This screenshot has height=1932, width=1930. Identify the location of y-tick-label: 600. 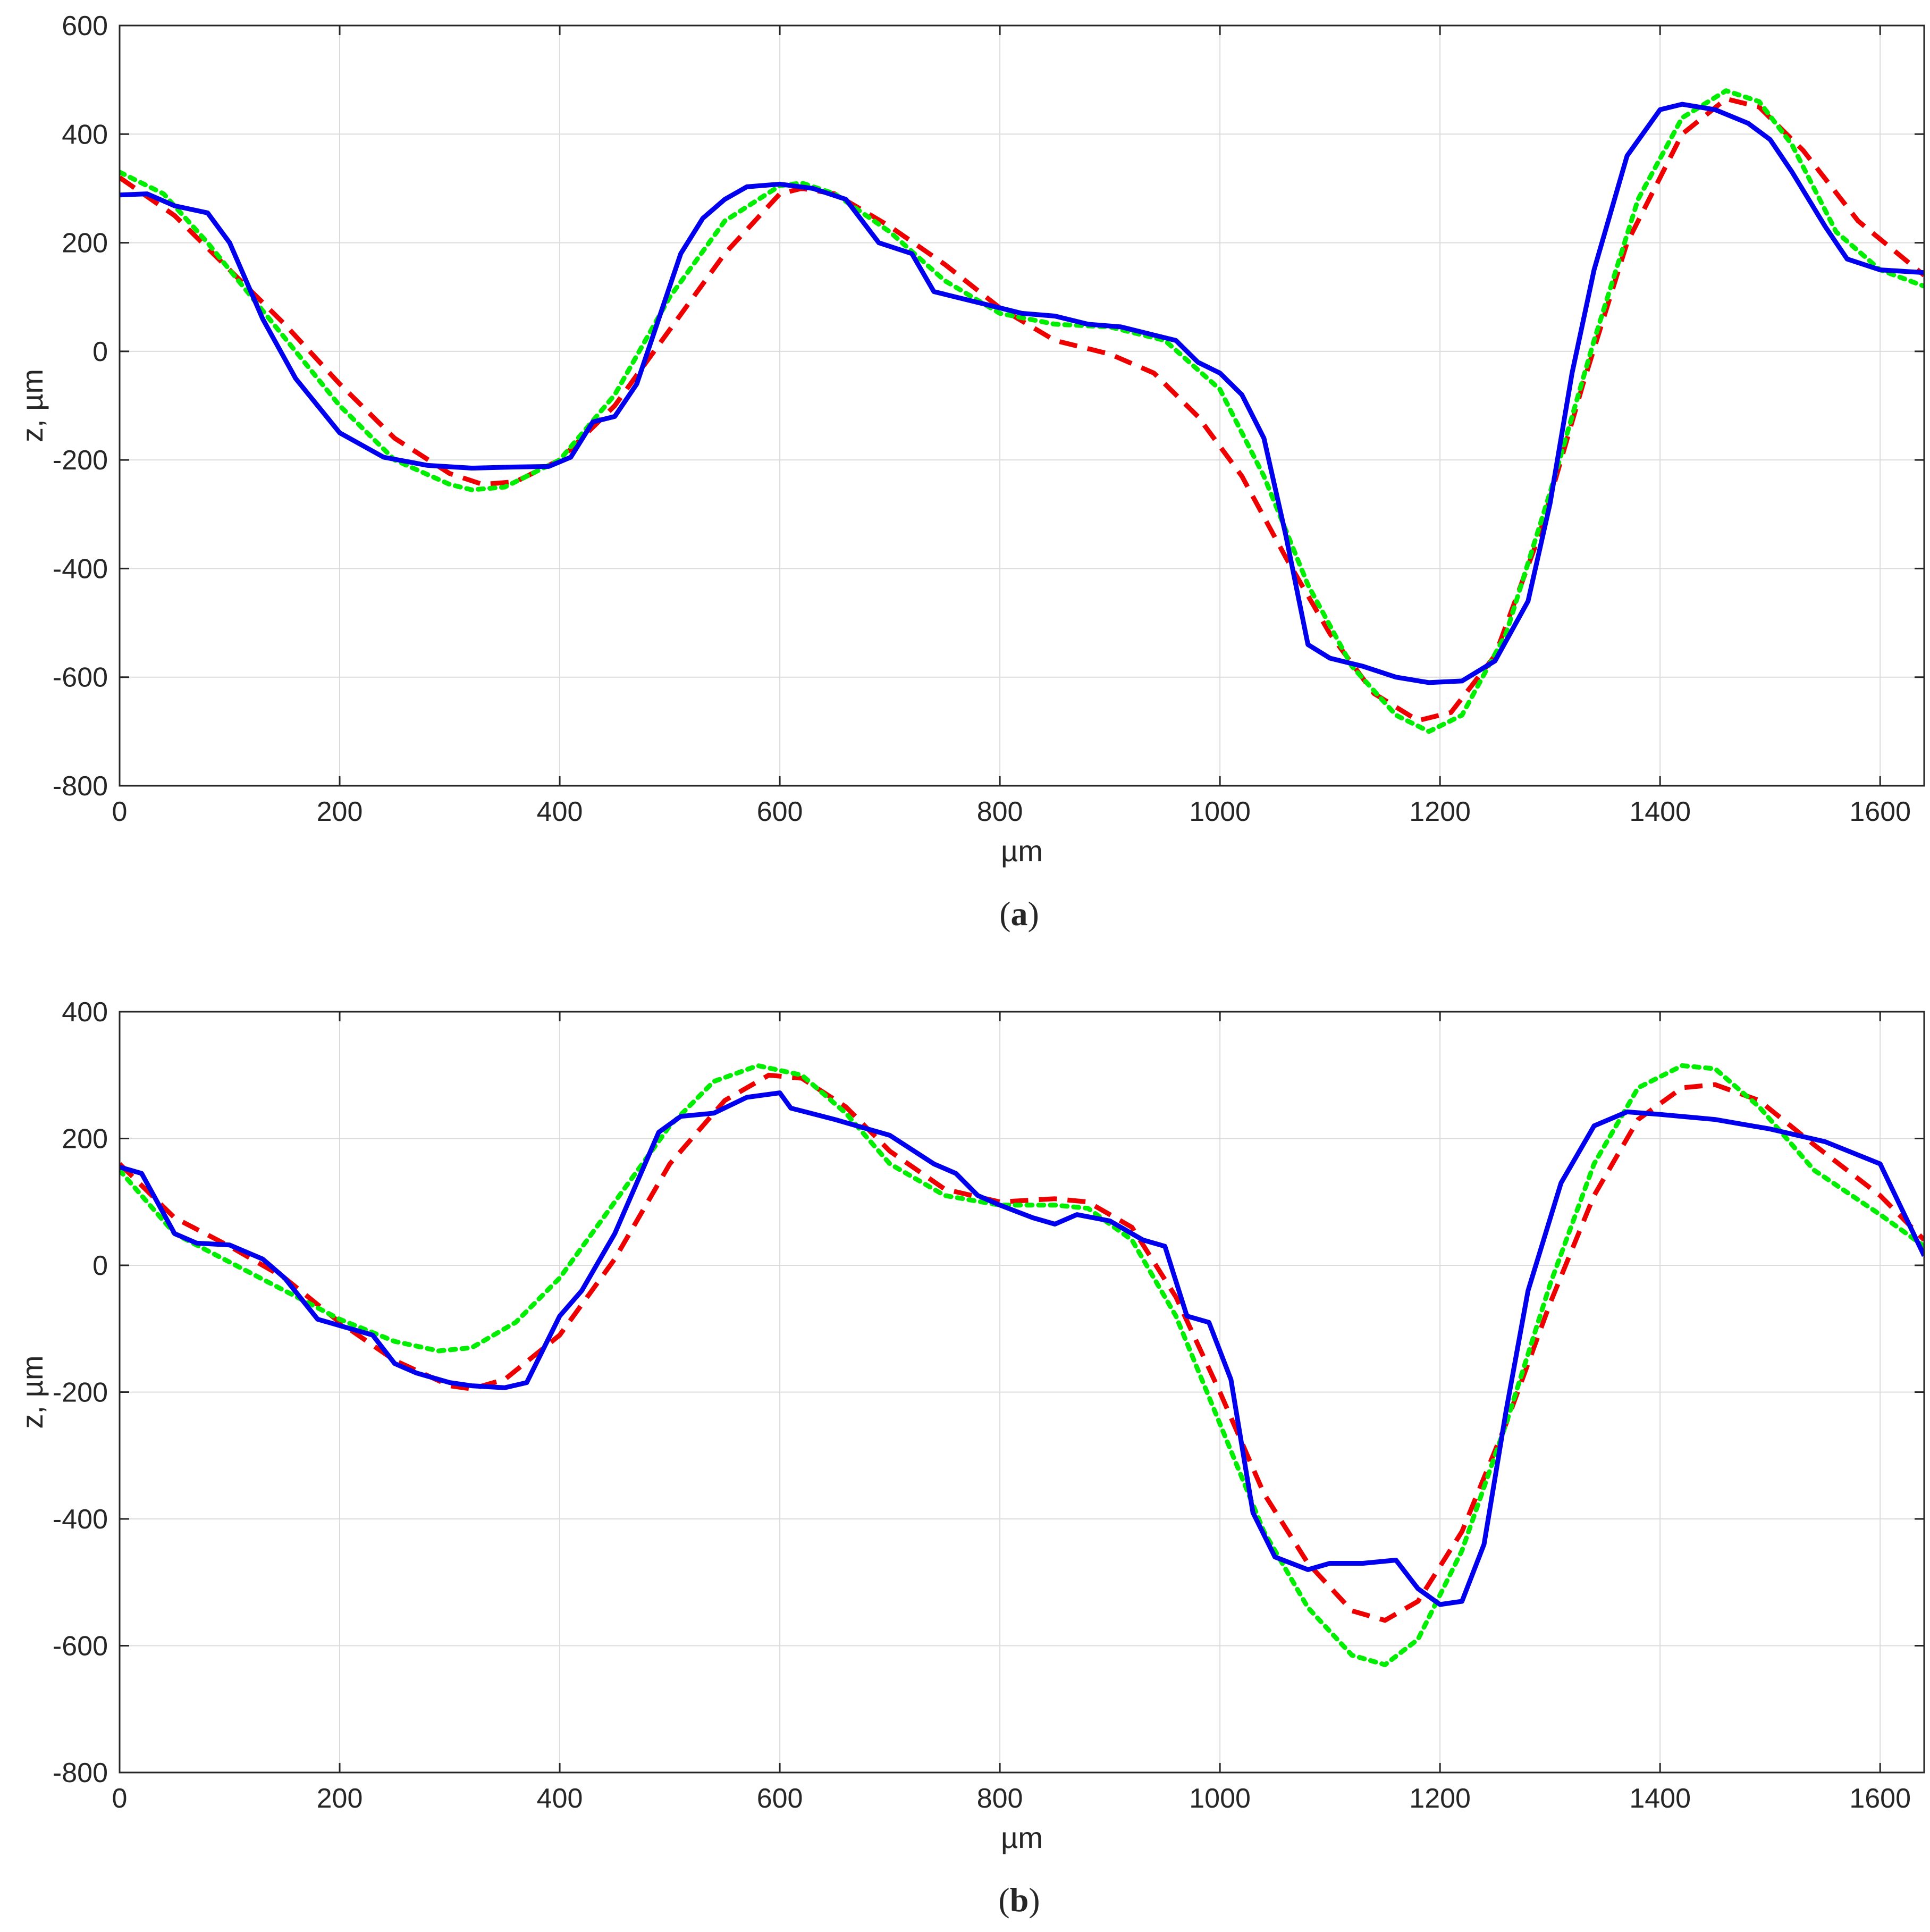
(85, 26).